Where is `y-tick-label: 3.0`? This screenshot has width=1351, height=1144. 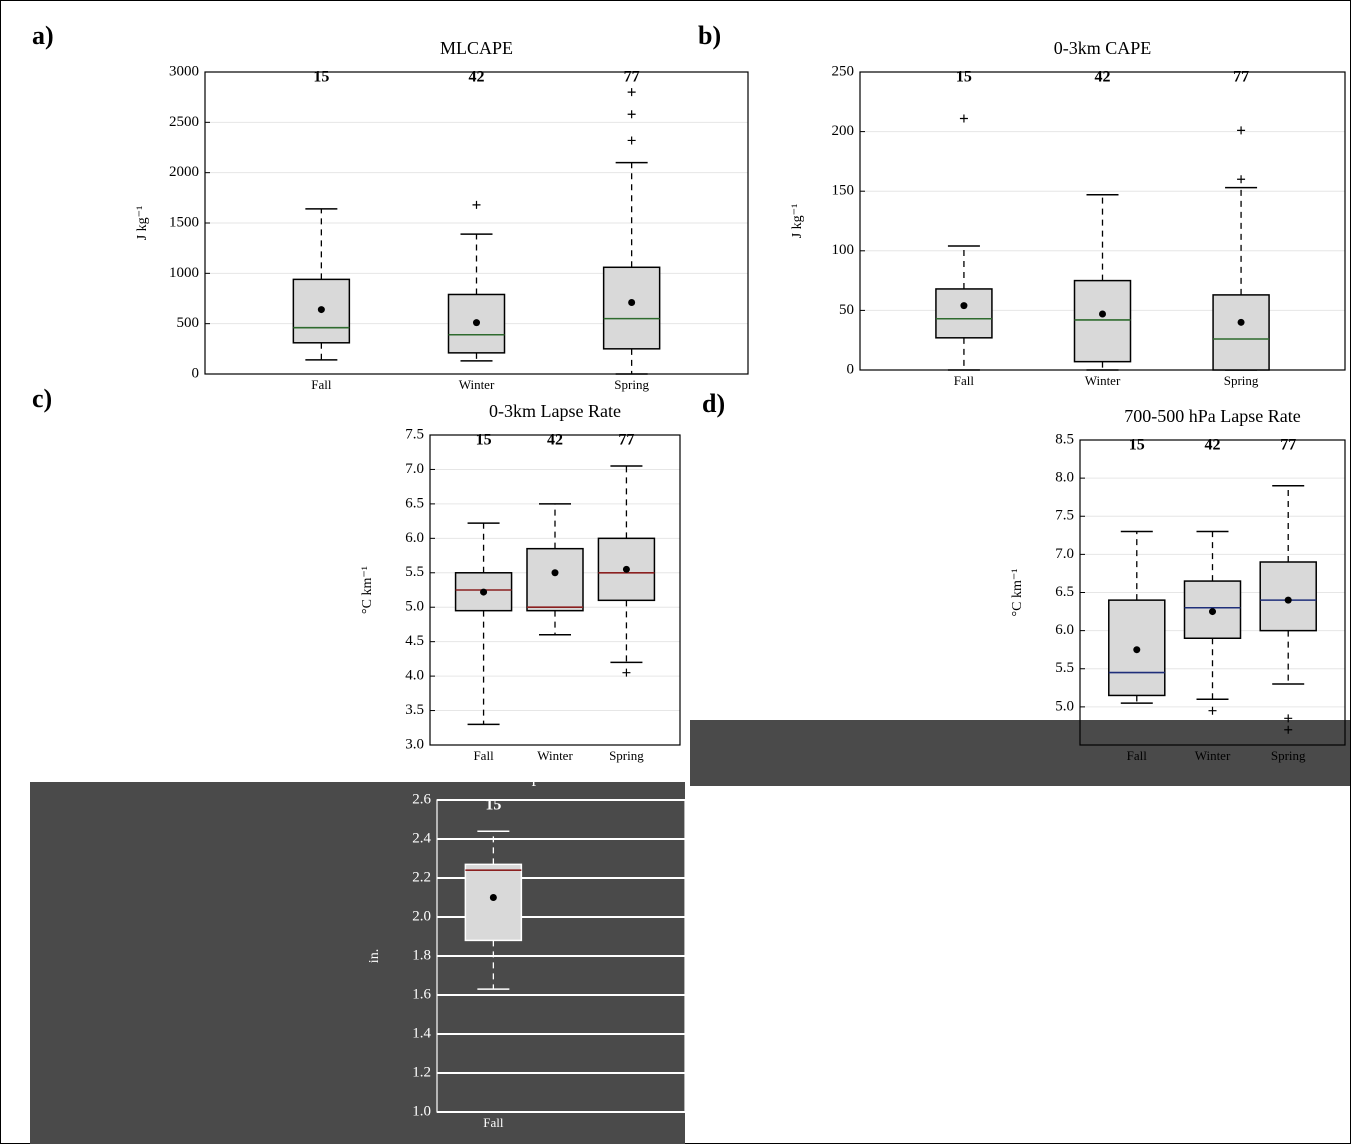 y-tick-label: 3.0 is located at coordinates (414, 744).